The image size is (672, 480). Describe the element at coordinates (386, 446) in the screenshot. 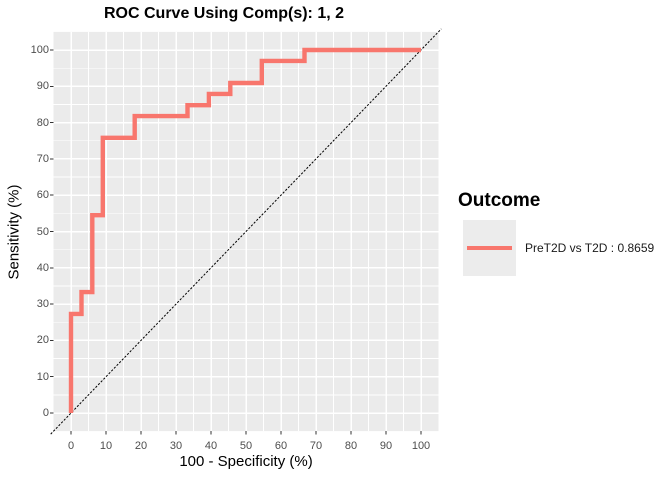

I see `x-tick-label: 90` at that location.